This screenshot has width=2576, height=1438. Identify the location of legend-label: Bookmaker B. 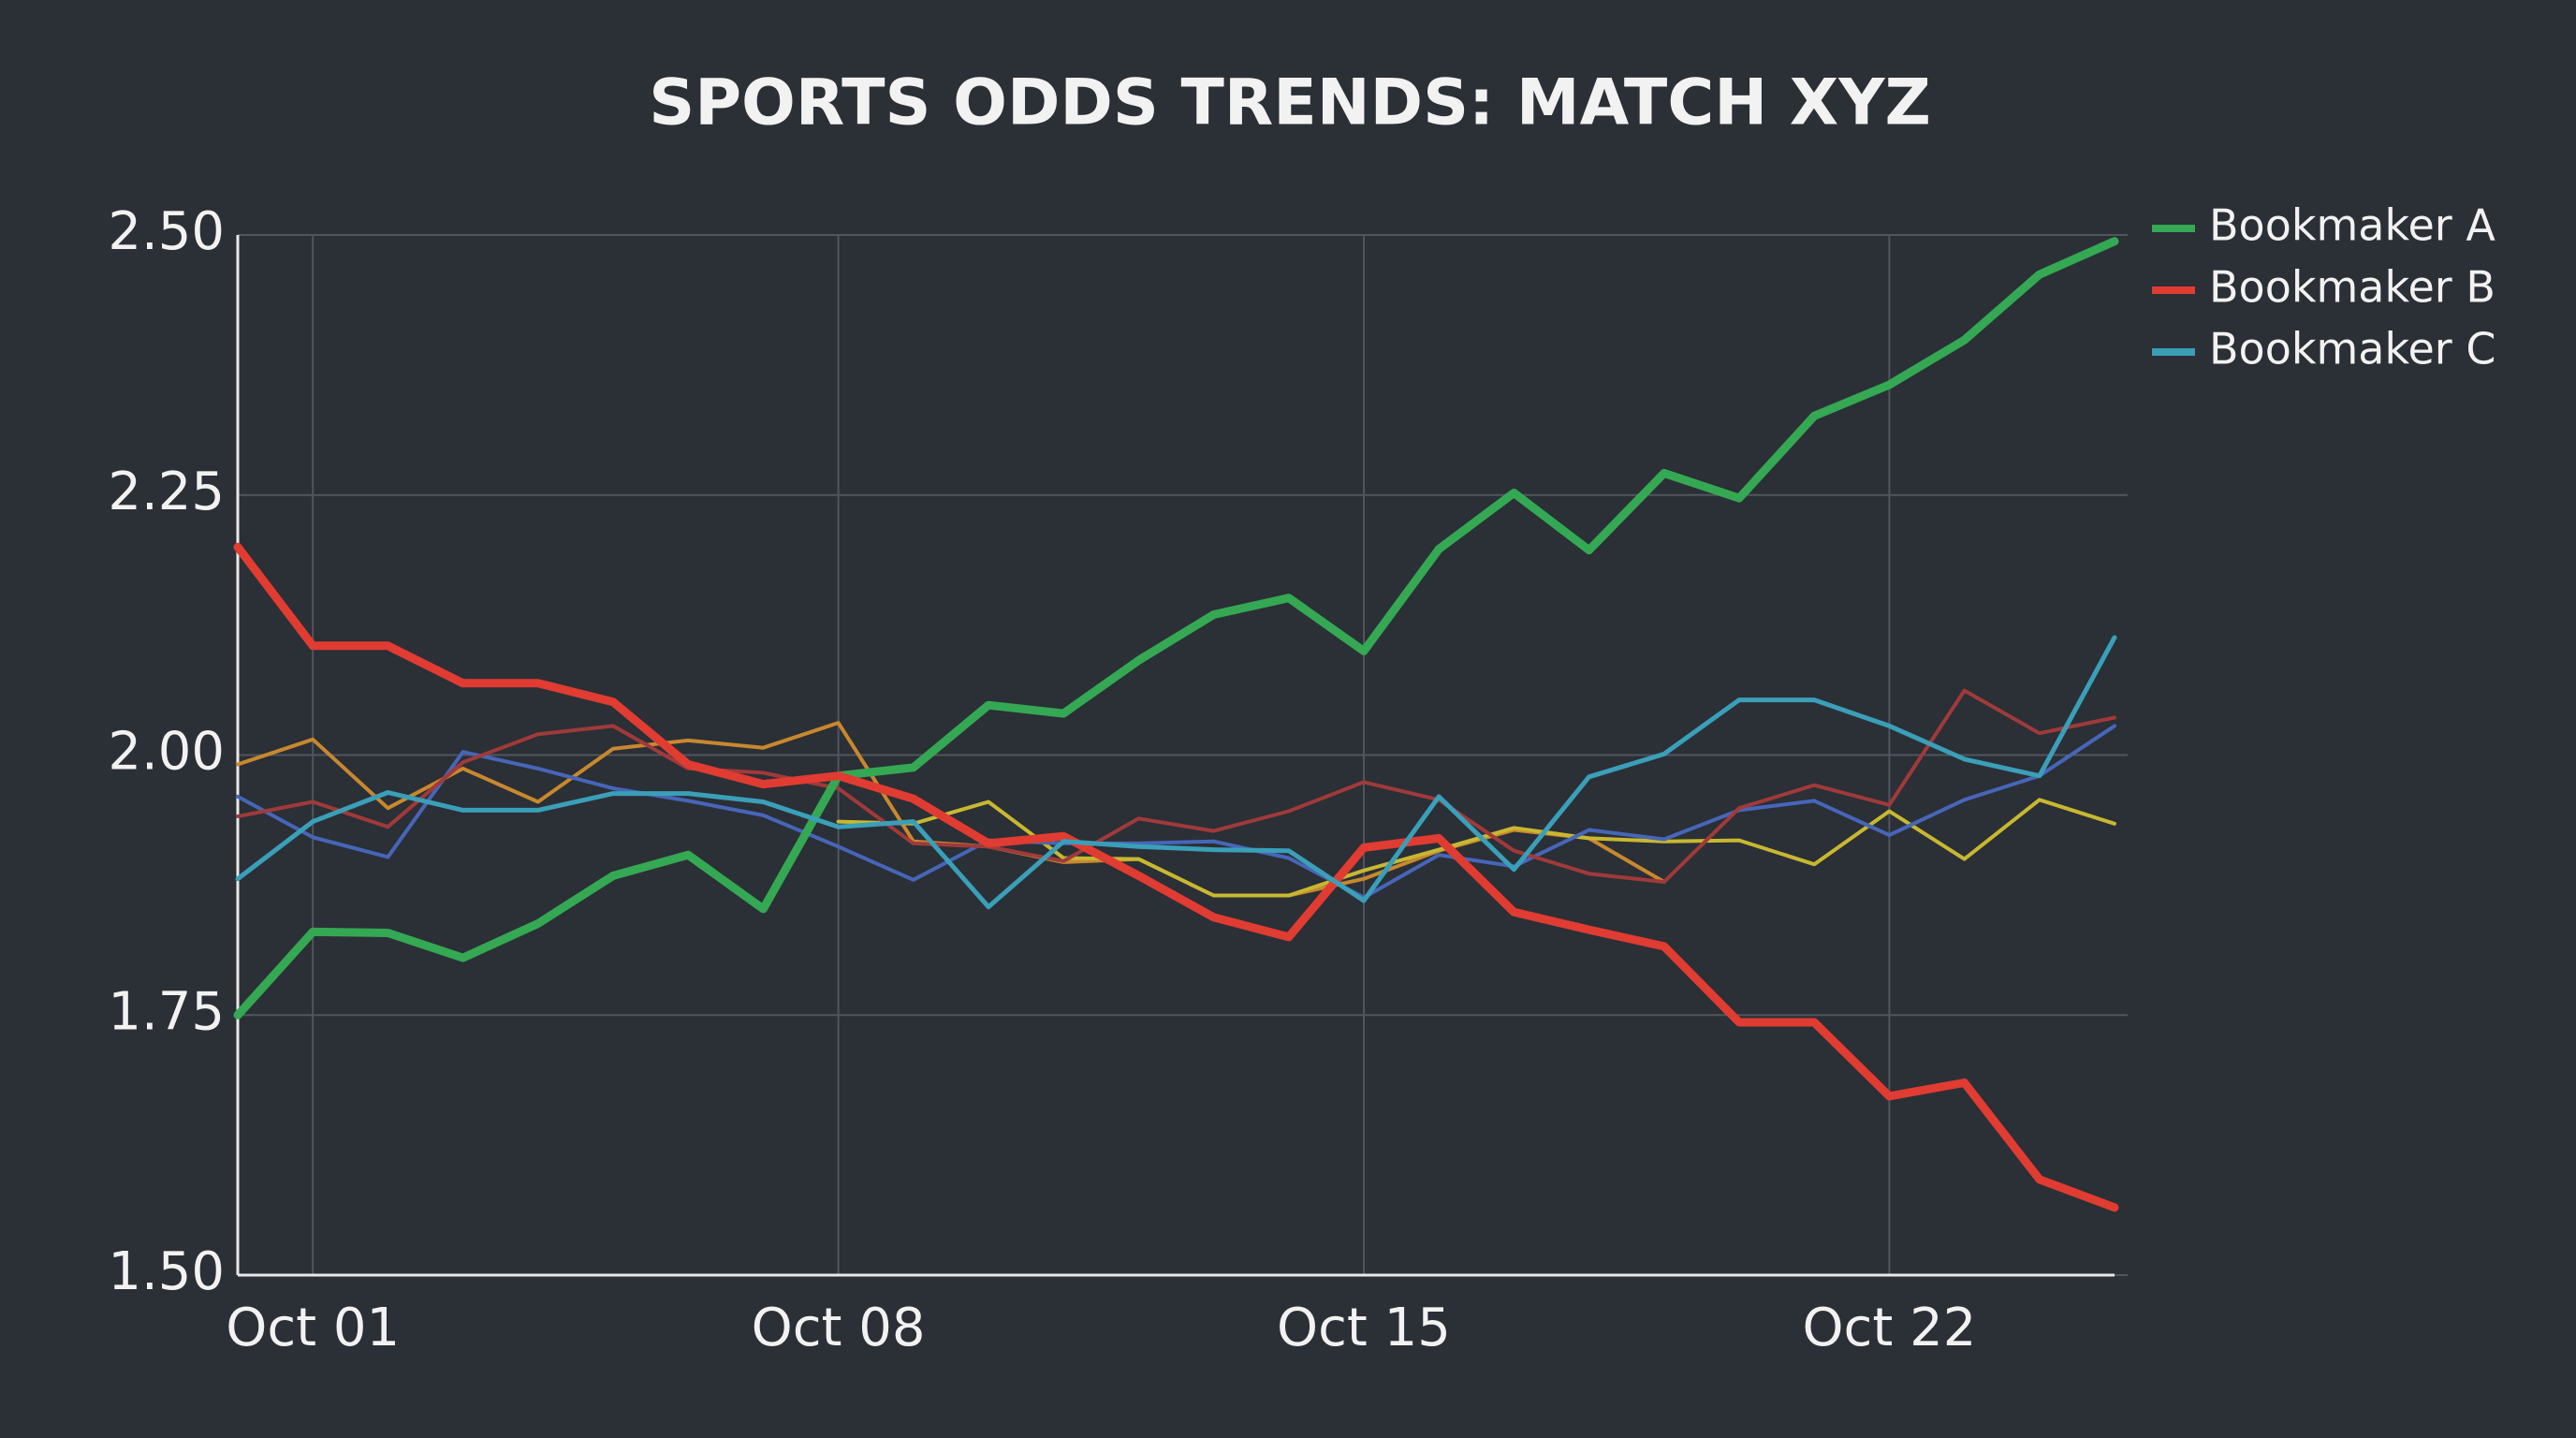
(2352, 287).